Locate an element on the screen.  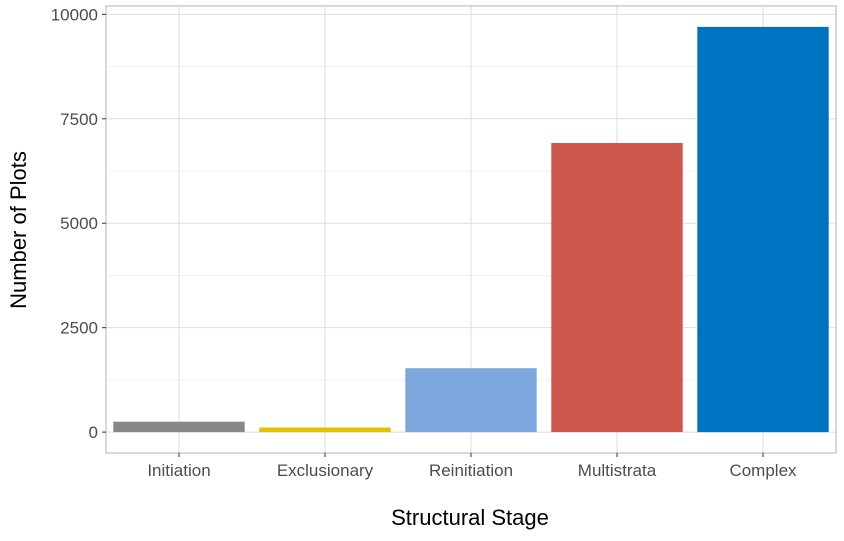
y-tick-label: 5000 is located at coordinates (79, 223).